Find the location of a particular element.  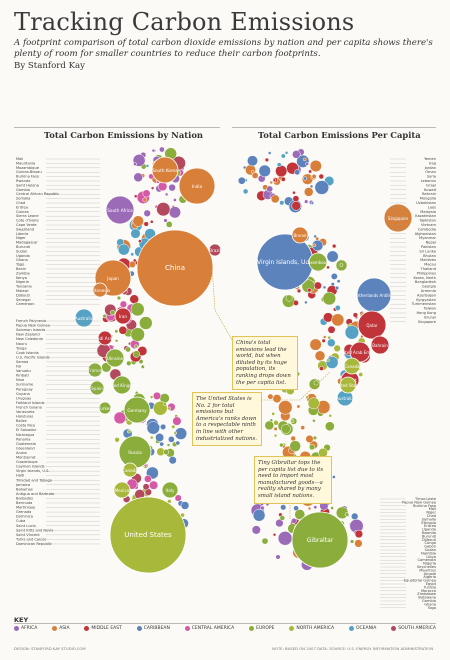

label-right-bottom: Djibouti is located at coordinates (429, 540).